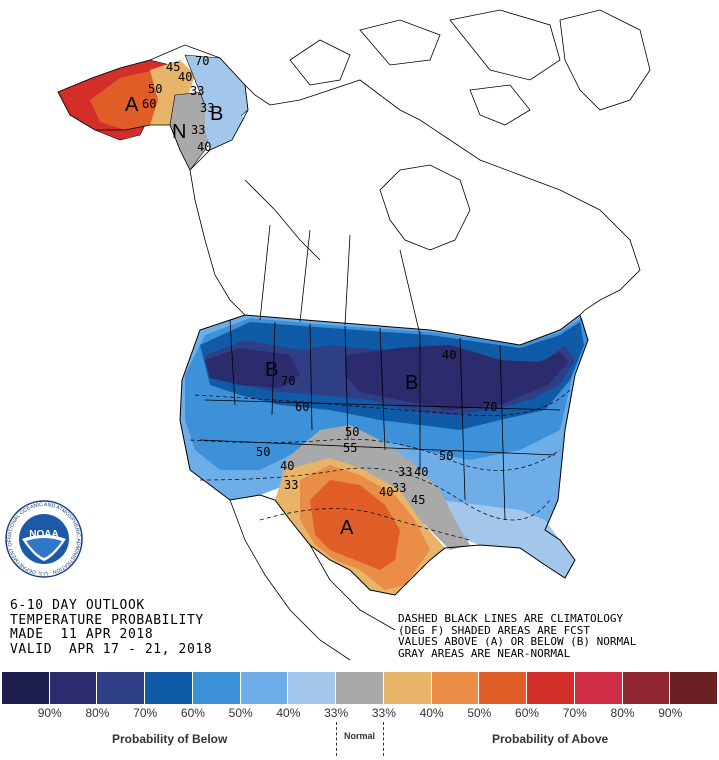  I want to click on alaska-below-blue, so click(225, 127).